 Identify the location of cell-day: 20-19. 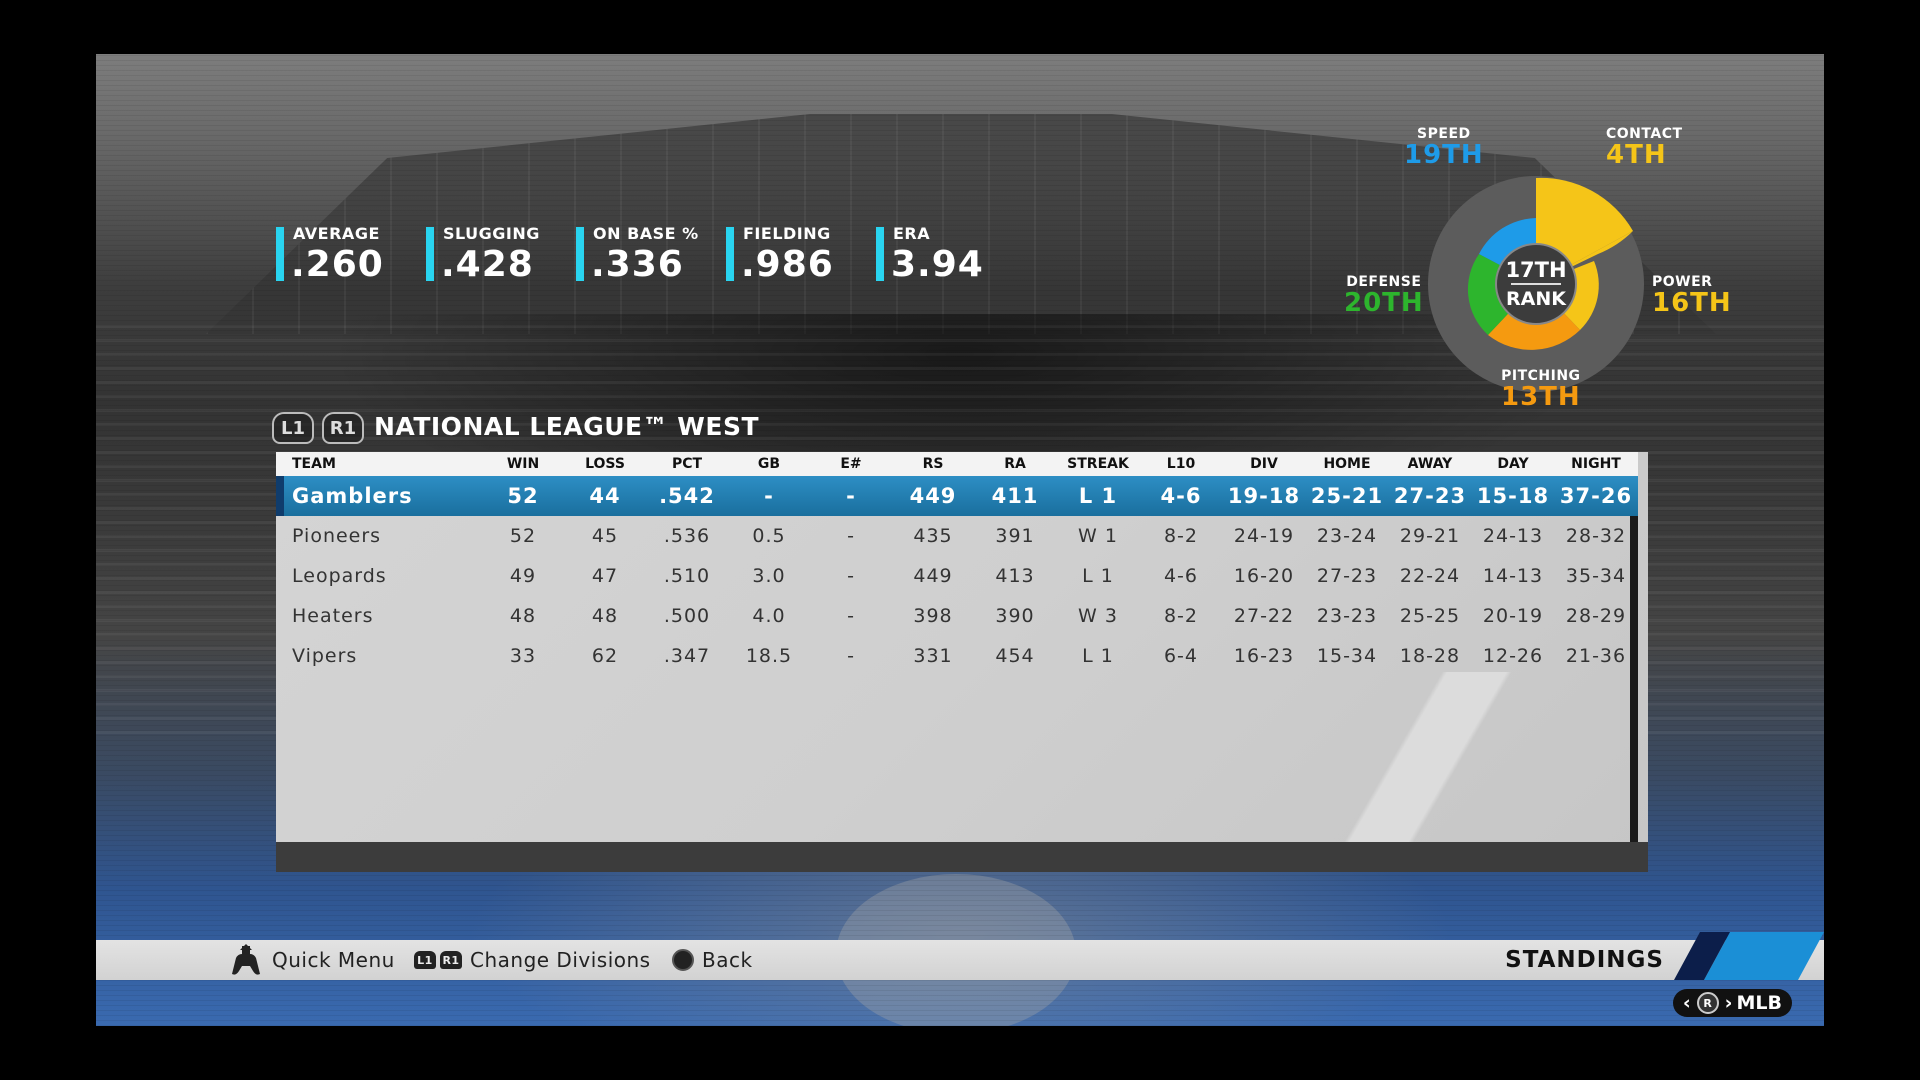
(1513, 616).